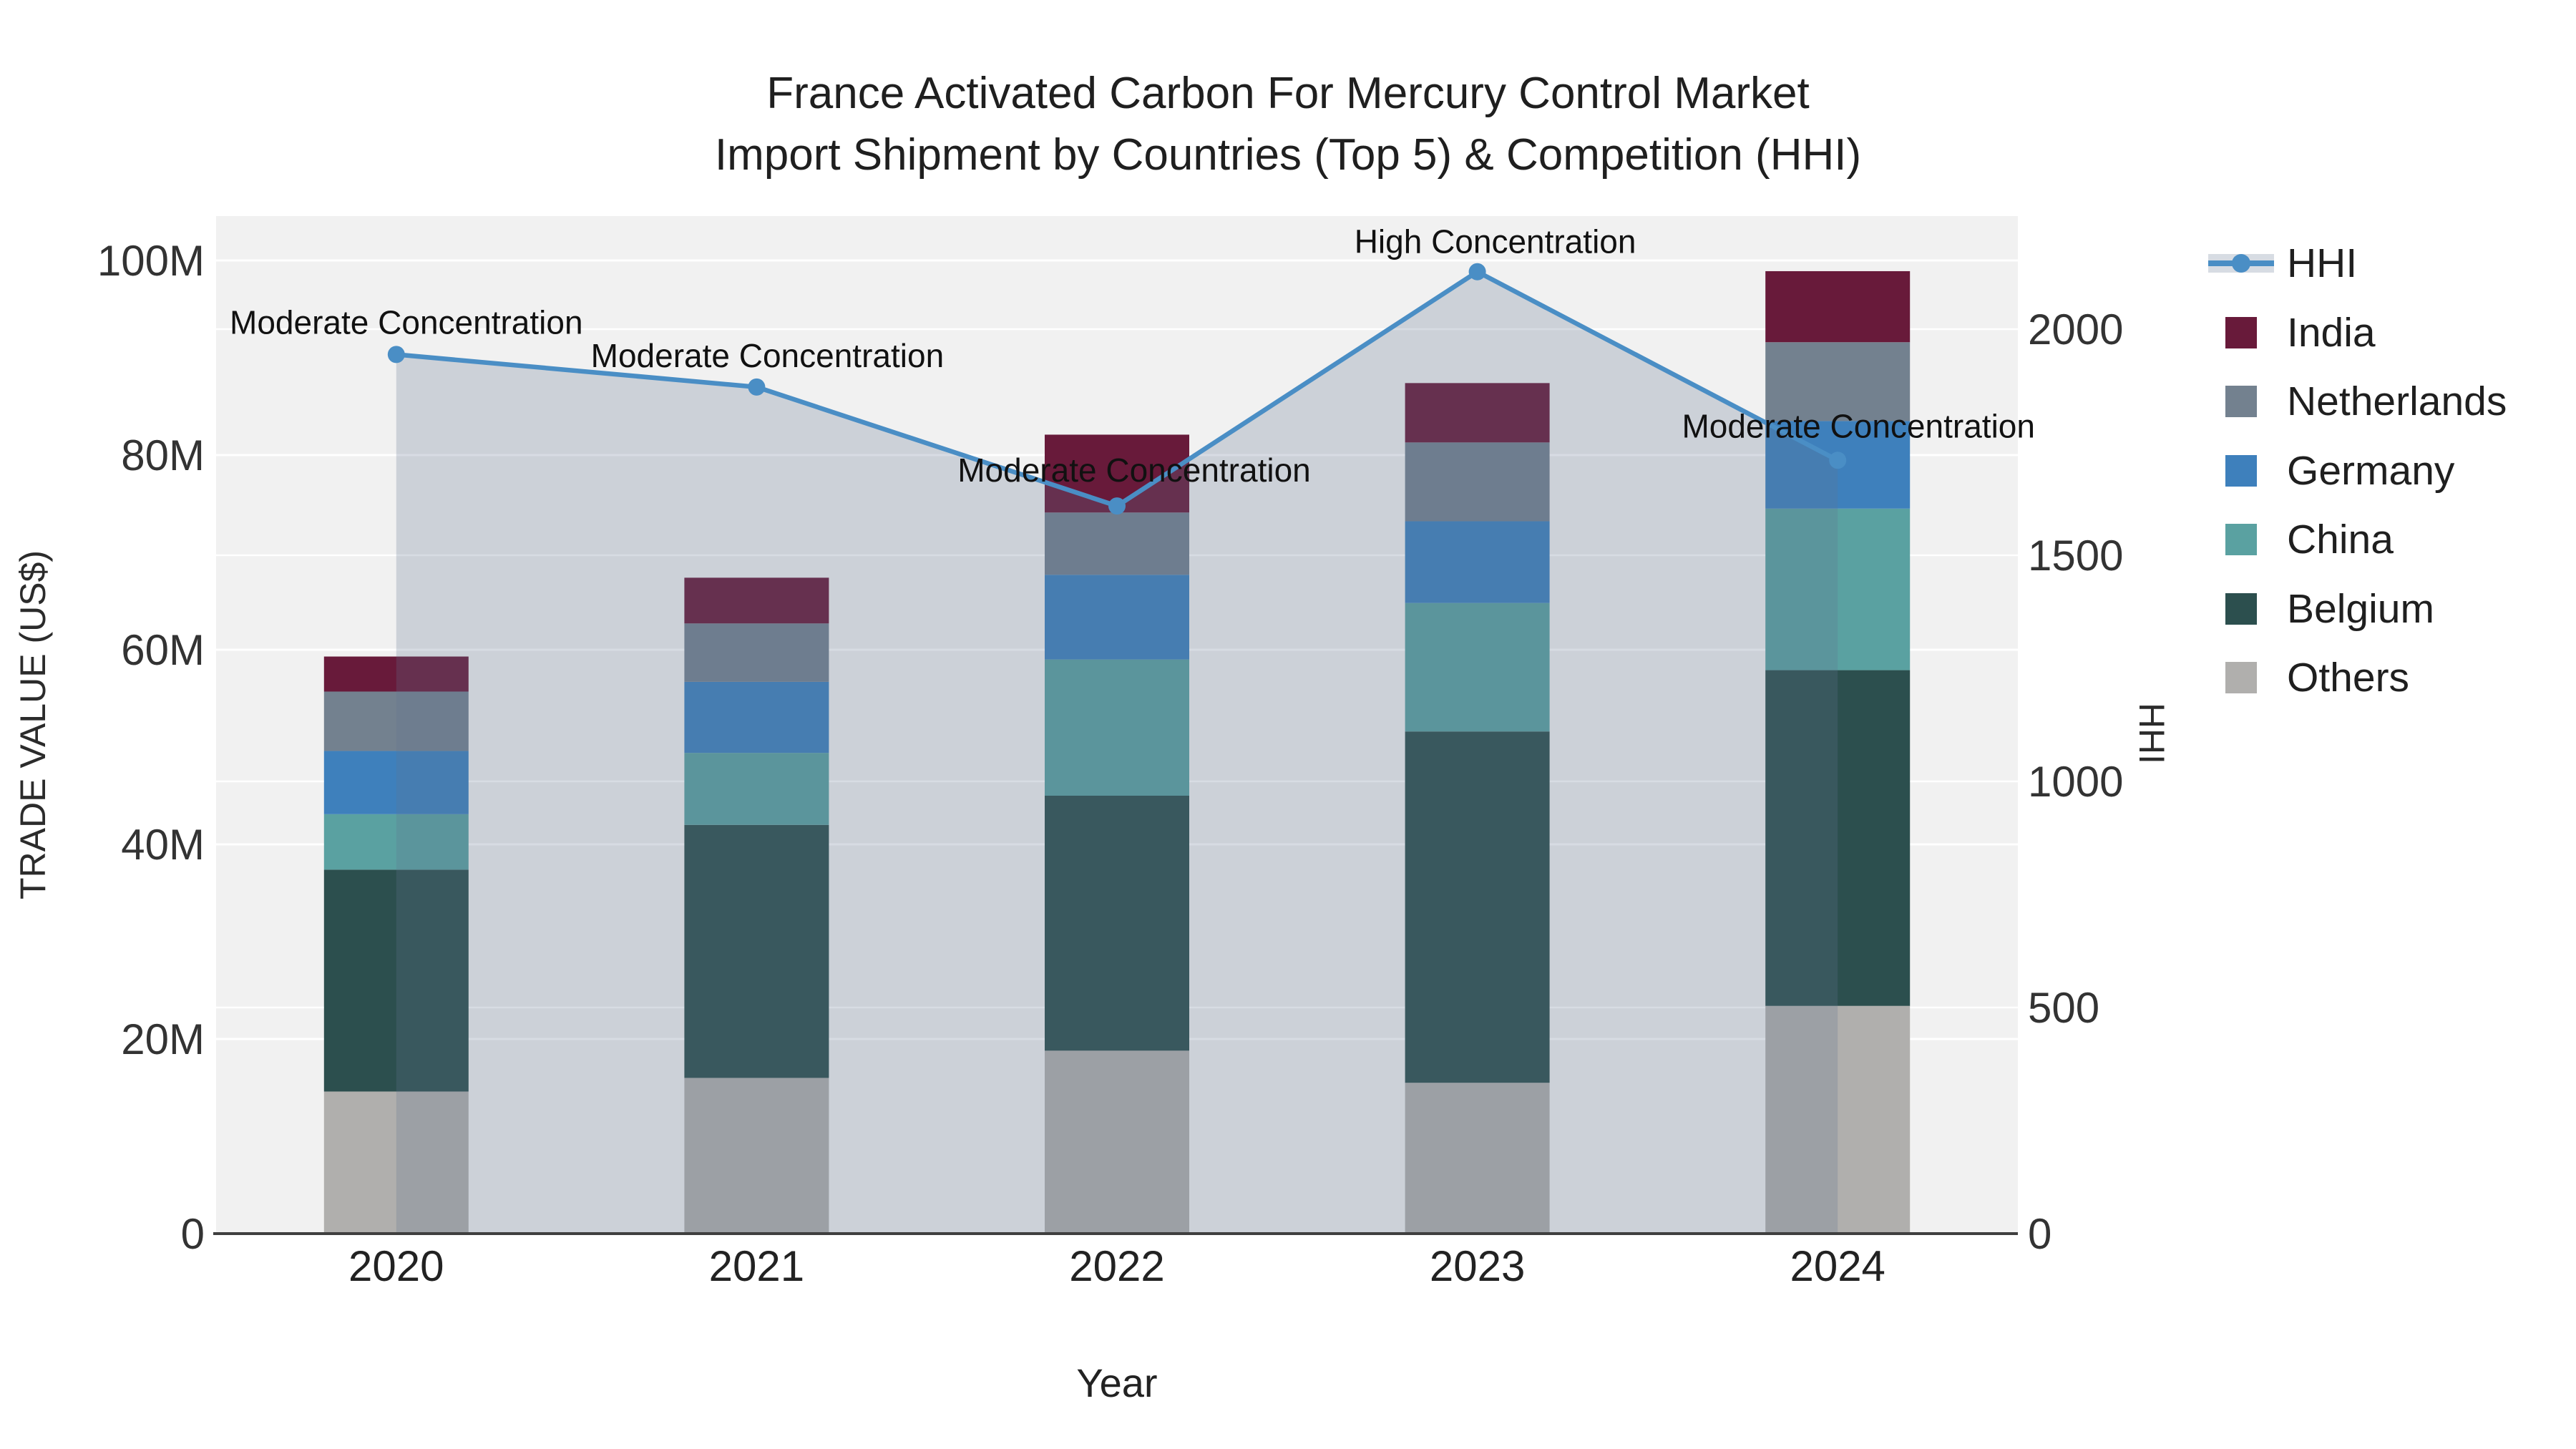  Describe the element at coordinates (1858, 425) in the screenshot. I see `annotation-2024: Moderate Concentration` at that location.